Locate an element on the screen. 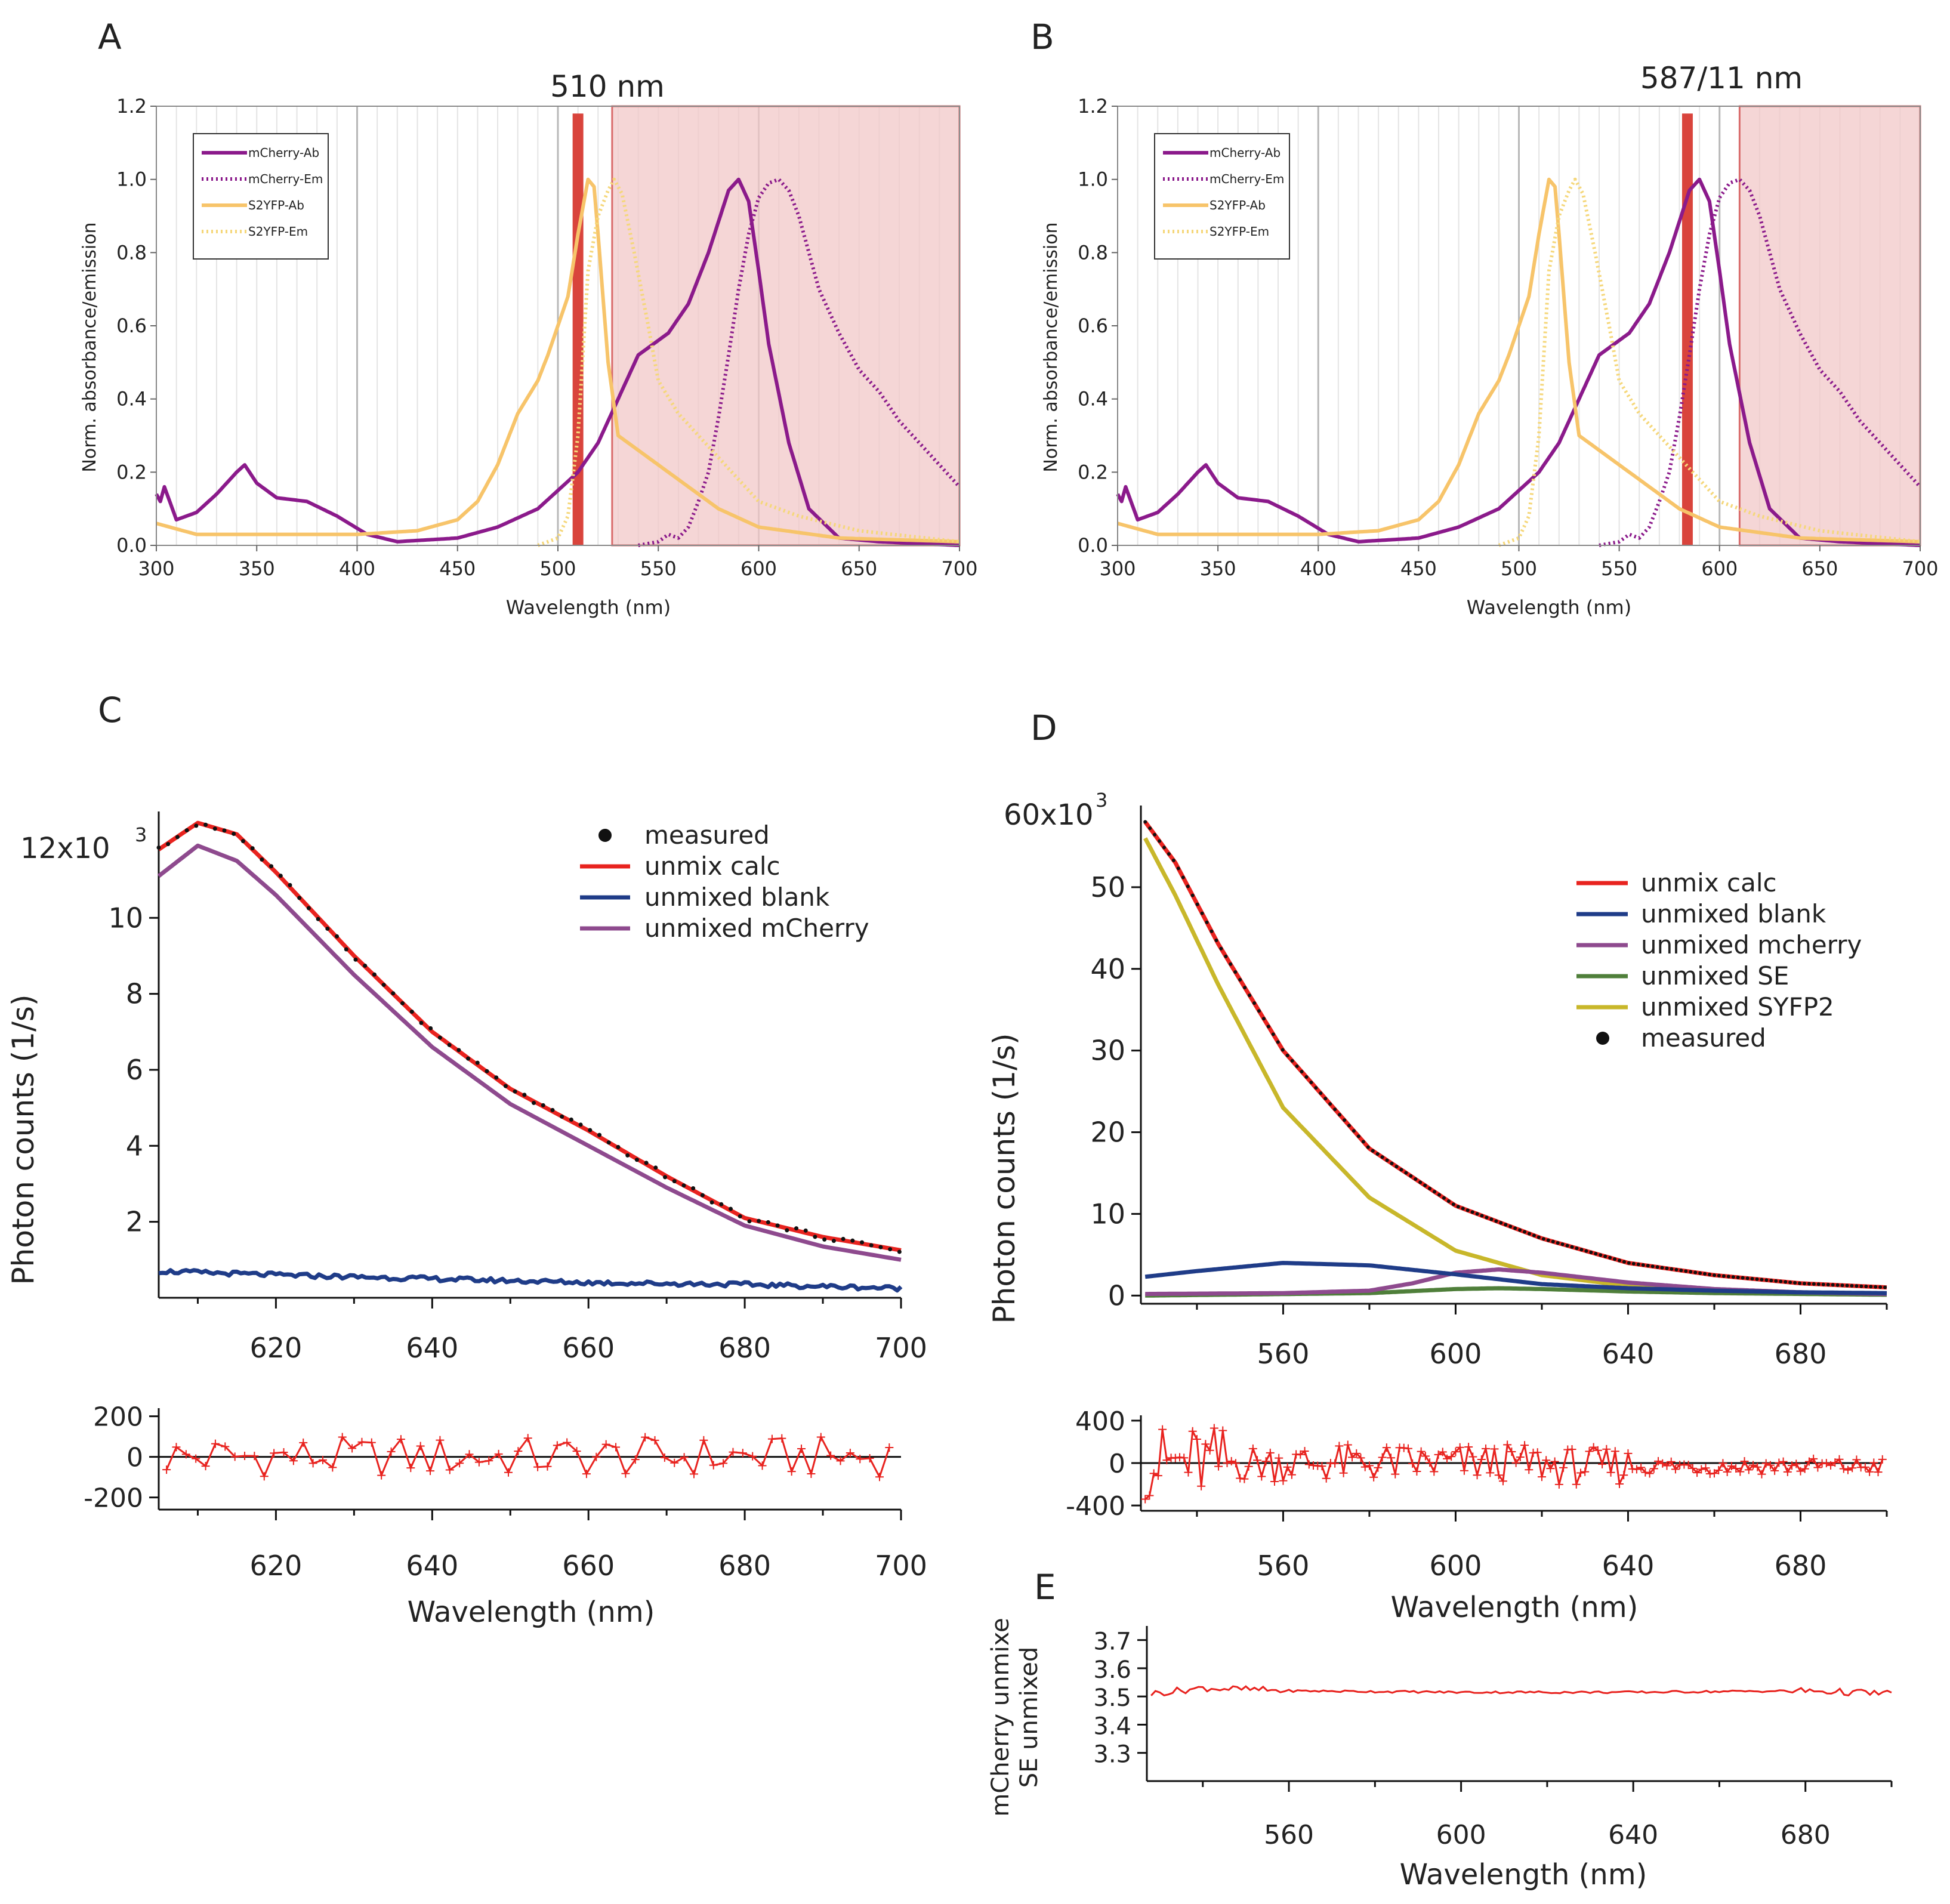  legend-label: unmixed blank is located at coordinates (1733, 913).